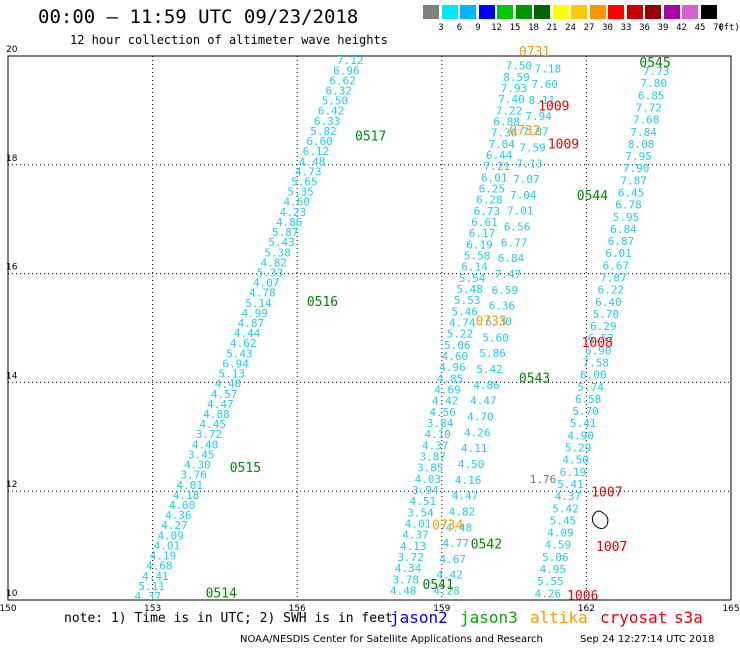 The image size is (740, 650). What do you see at coordinates (514, 242) in the screenshot?
I see `wave-height-value: 6.77` at bounding box center [514, 242].